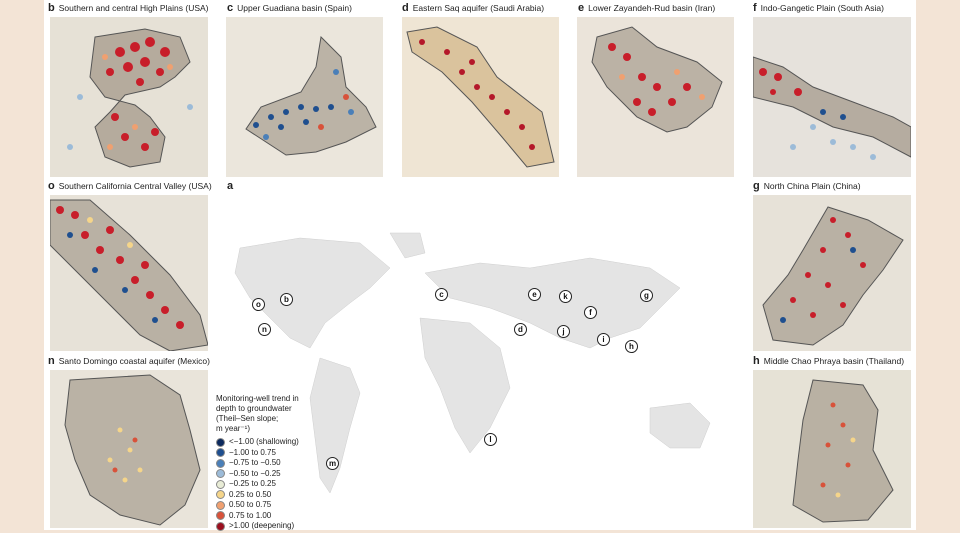  I want to click on legend-item: −0.75 to −0.50, so click(257, 463).